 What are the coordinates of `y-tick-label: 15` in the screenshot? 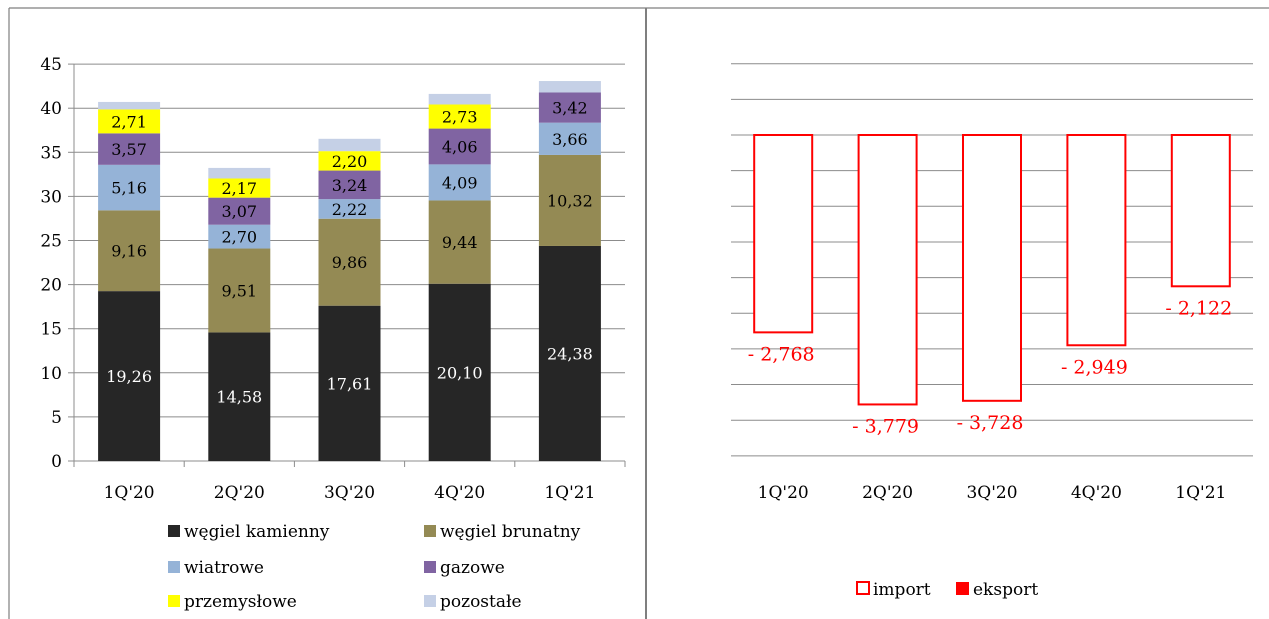 It's located at (51, 330).